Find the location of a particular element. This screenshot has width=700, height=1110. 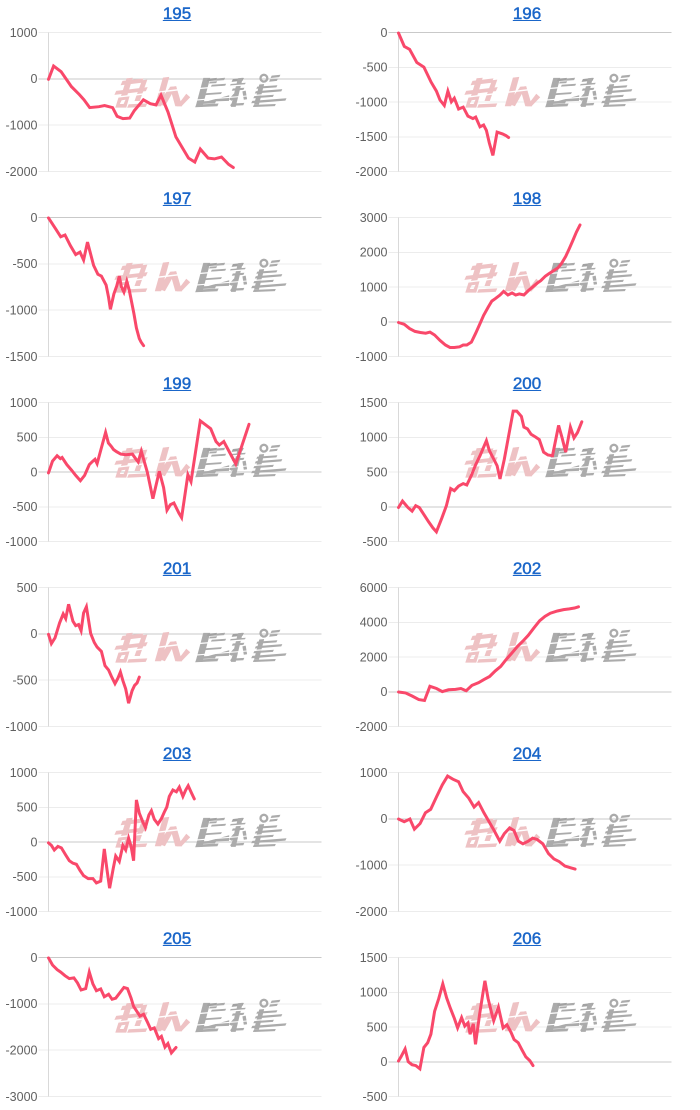

svg-text: 4000 is located at coordinates (374, 623).